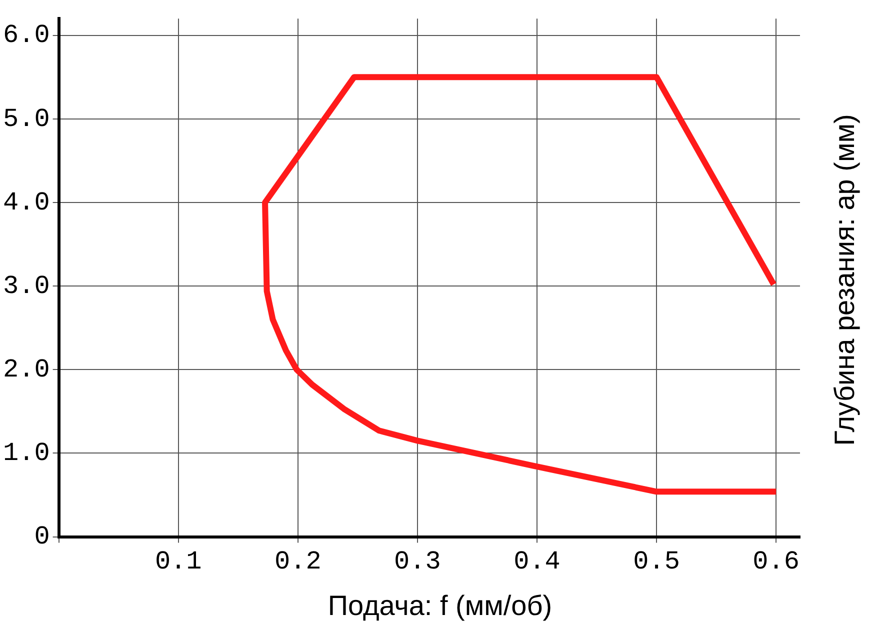  What do you see at coordinates (776, 561) in the screenshot?
I see `x-tick-label: 0.6` at bounding box center [776, 561].